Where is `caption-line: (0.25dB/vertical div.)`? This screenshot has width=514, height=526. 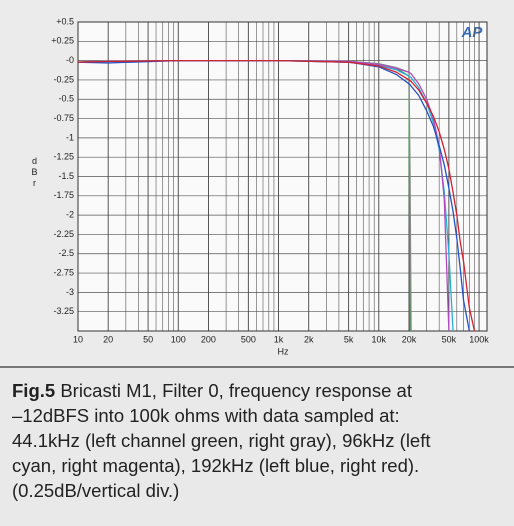
caption-line: (0.25dB/vertical div.) is located at coordinates (96, 490).